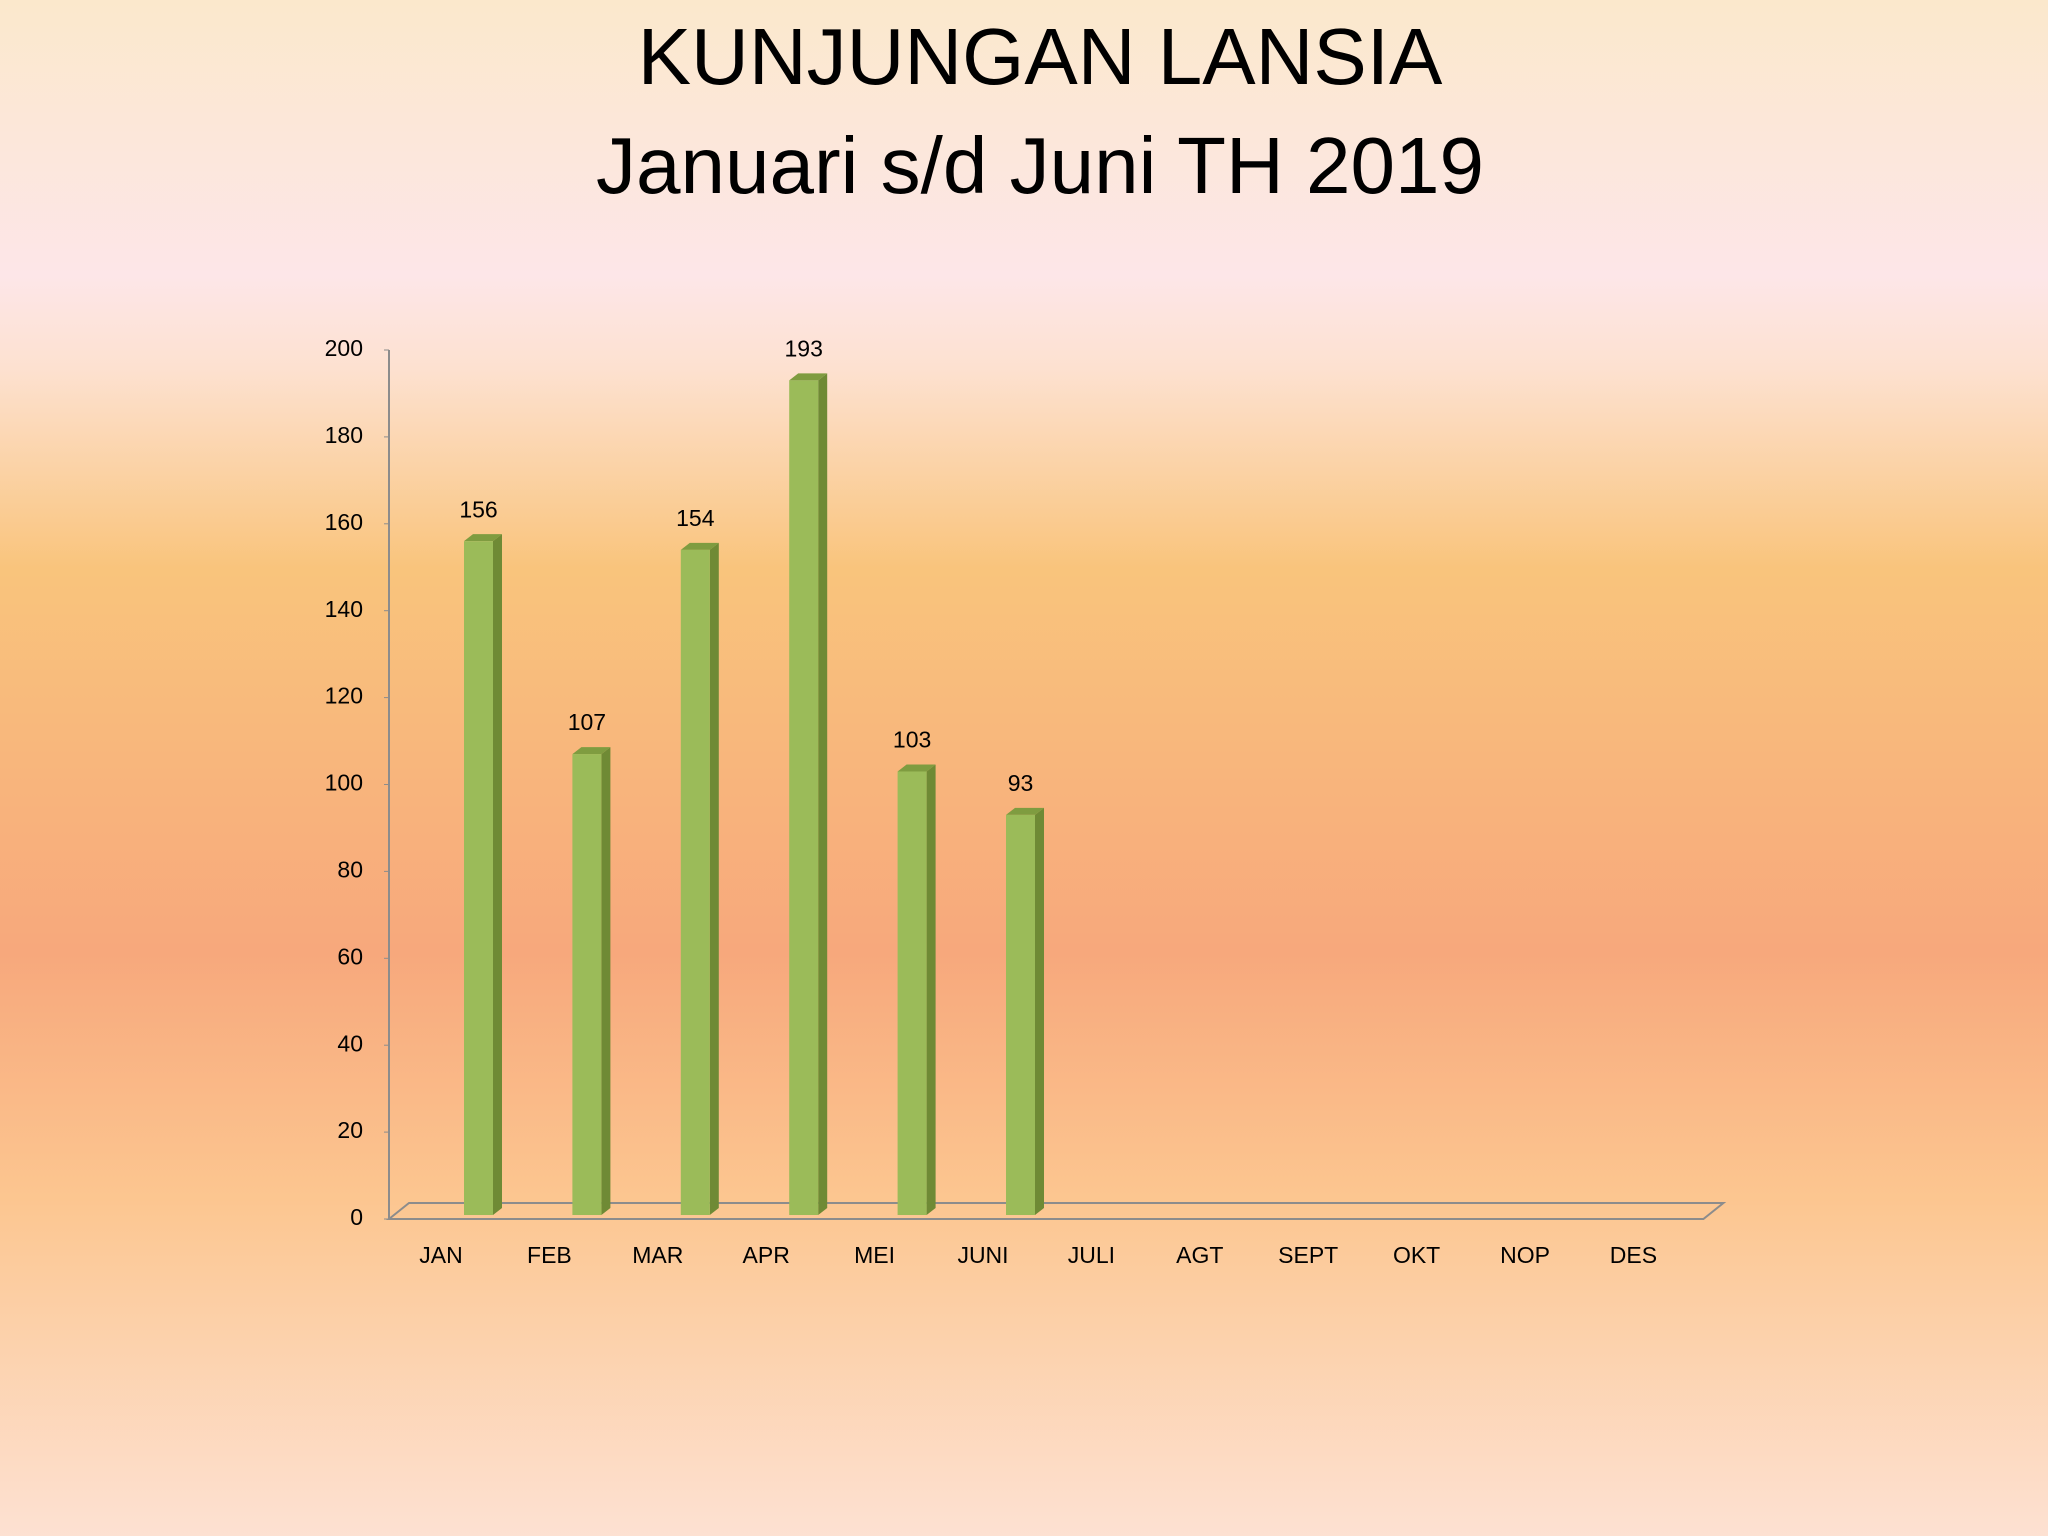 Image resolution: width=2048 pixels, height=1536 pixels. I want to click on y-tick-label: 200, so click(344, 348).